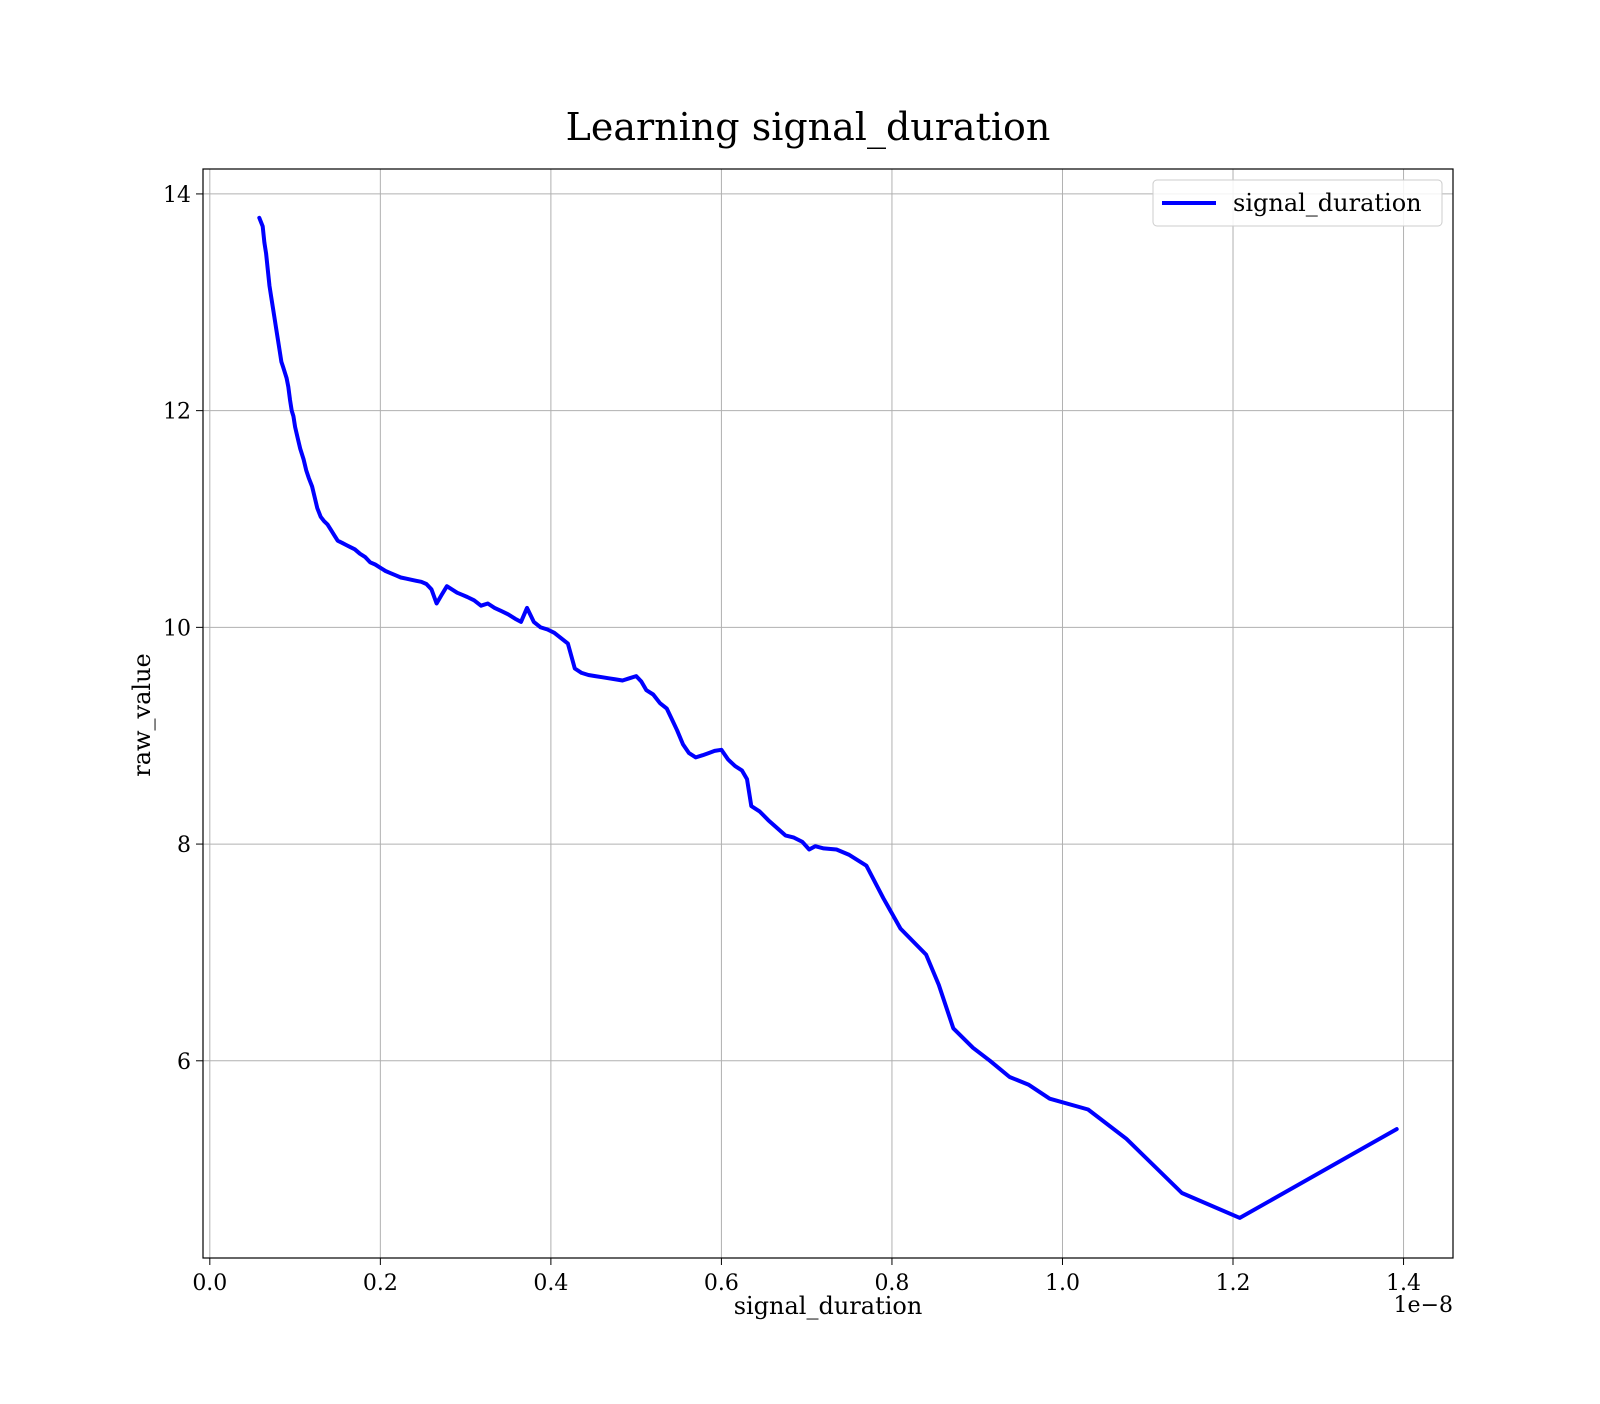 This screenshot has height=1404, width=1600. I want to click on x-tick-label: 1.2, so click(1233, 1283).